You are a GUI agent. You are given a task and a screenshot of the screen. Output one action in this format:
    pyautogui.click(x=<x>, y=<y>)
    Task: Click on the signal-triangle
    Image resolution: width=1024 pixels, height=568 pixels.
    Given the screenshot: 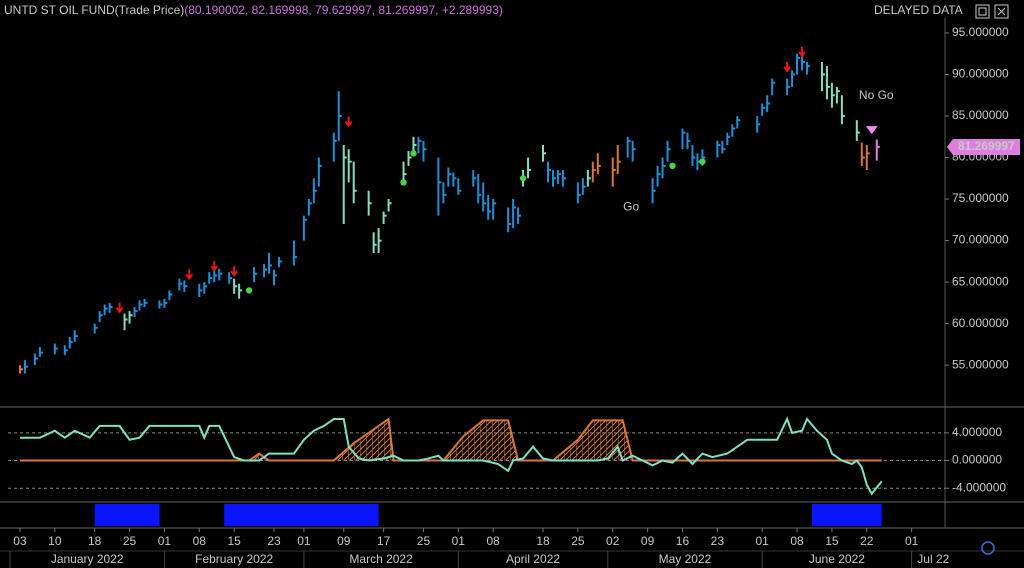 What is the action you would take?
    pyautogui.click(x=871, y=130)
    